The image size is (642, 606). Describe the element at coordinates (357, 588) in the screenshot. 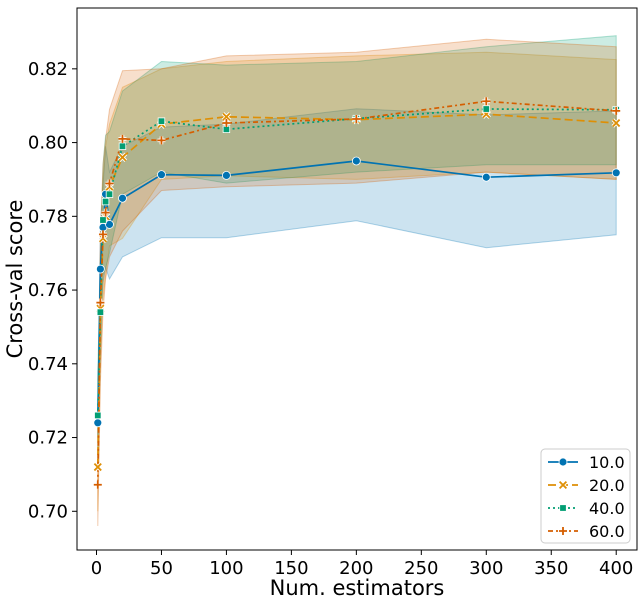

I see `x-axis-label: Num. estimators` at that location.